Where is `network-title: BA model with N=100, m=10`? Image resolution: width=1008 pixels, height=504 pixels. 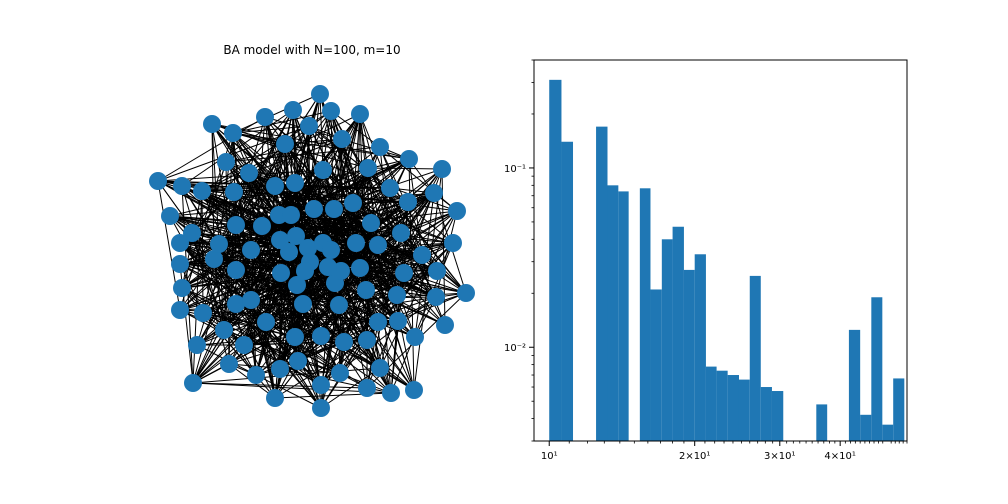
network-title: BA model with N=100, m=10 is located at coordinates (311, 50).